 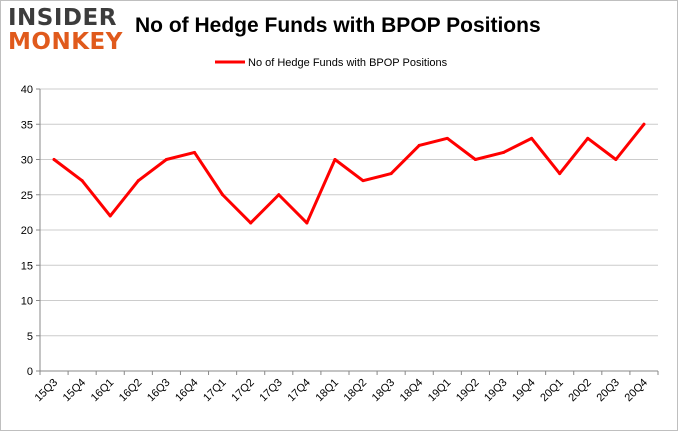 I want to click on x-tick-label: 16Q4, so click(x=187, y=391).